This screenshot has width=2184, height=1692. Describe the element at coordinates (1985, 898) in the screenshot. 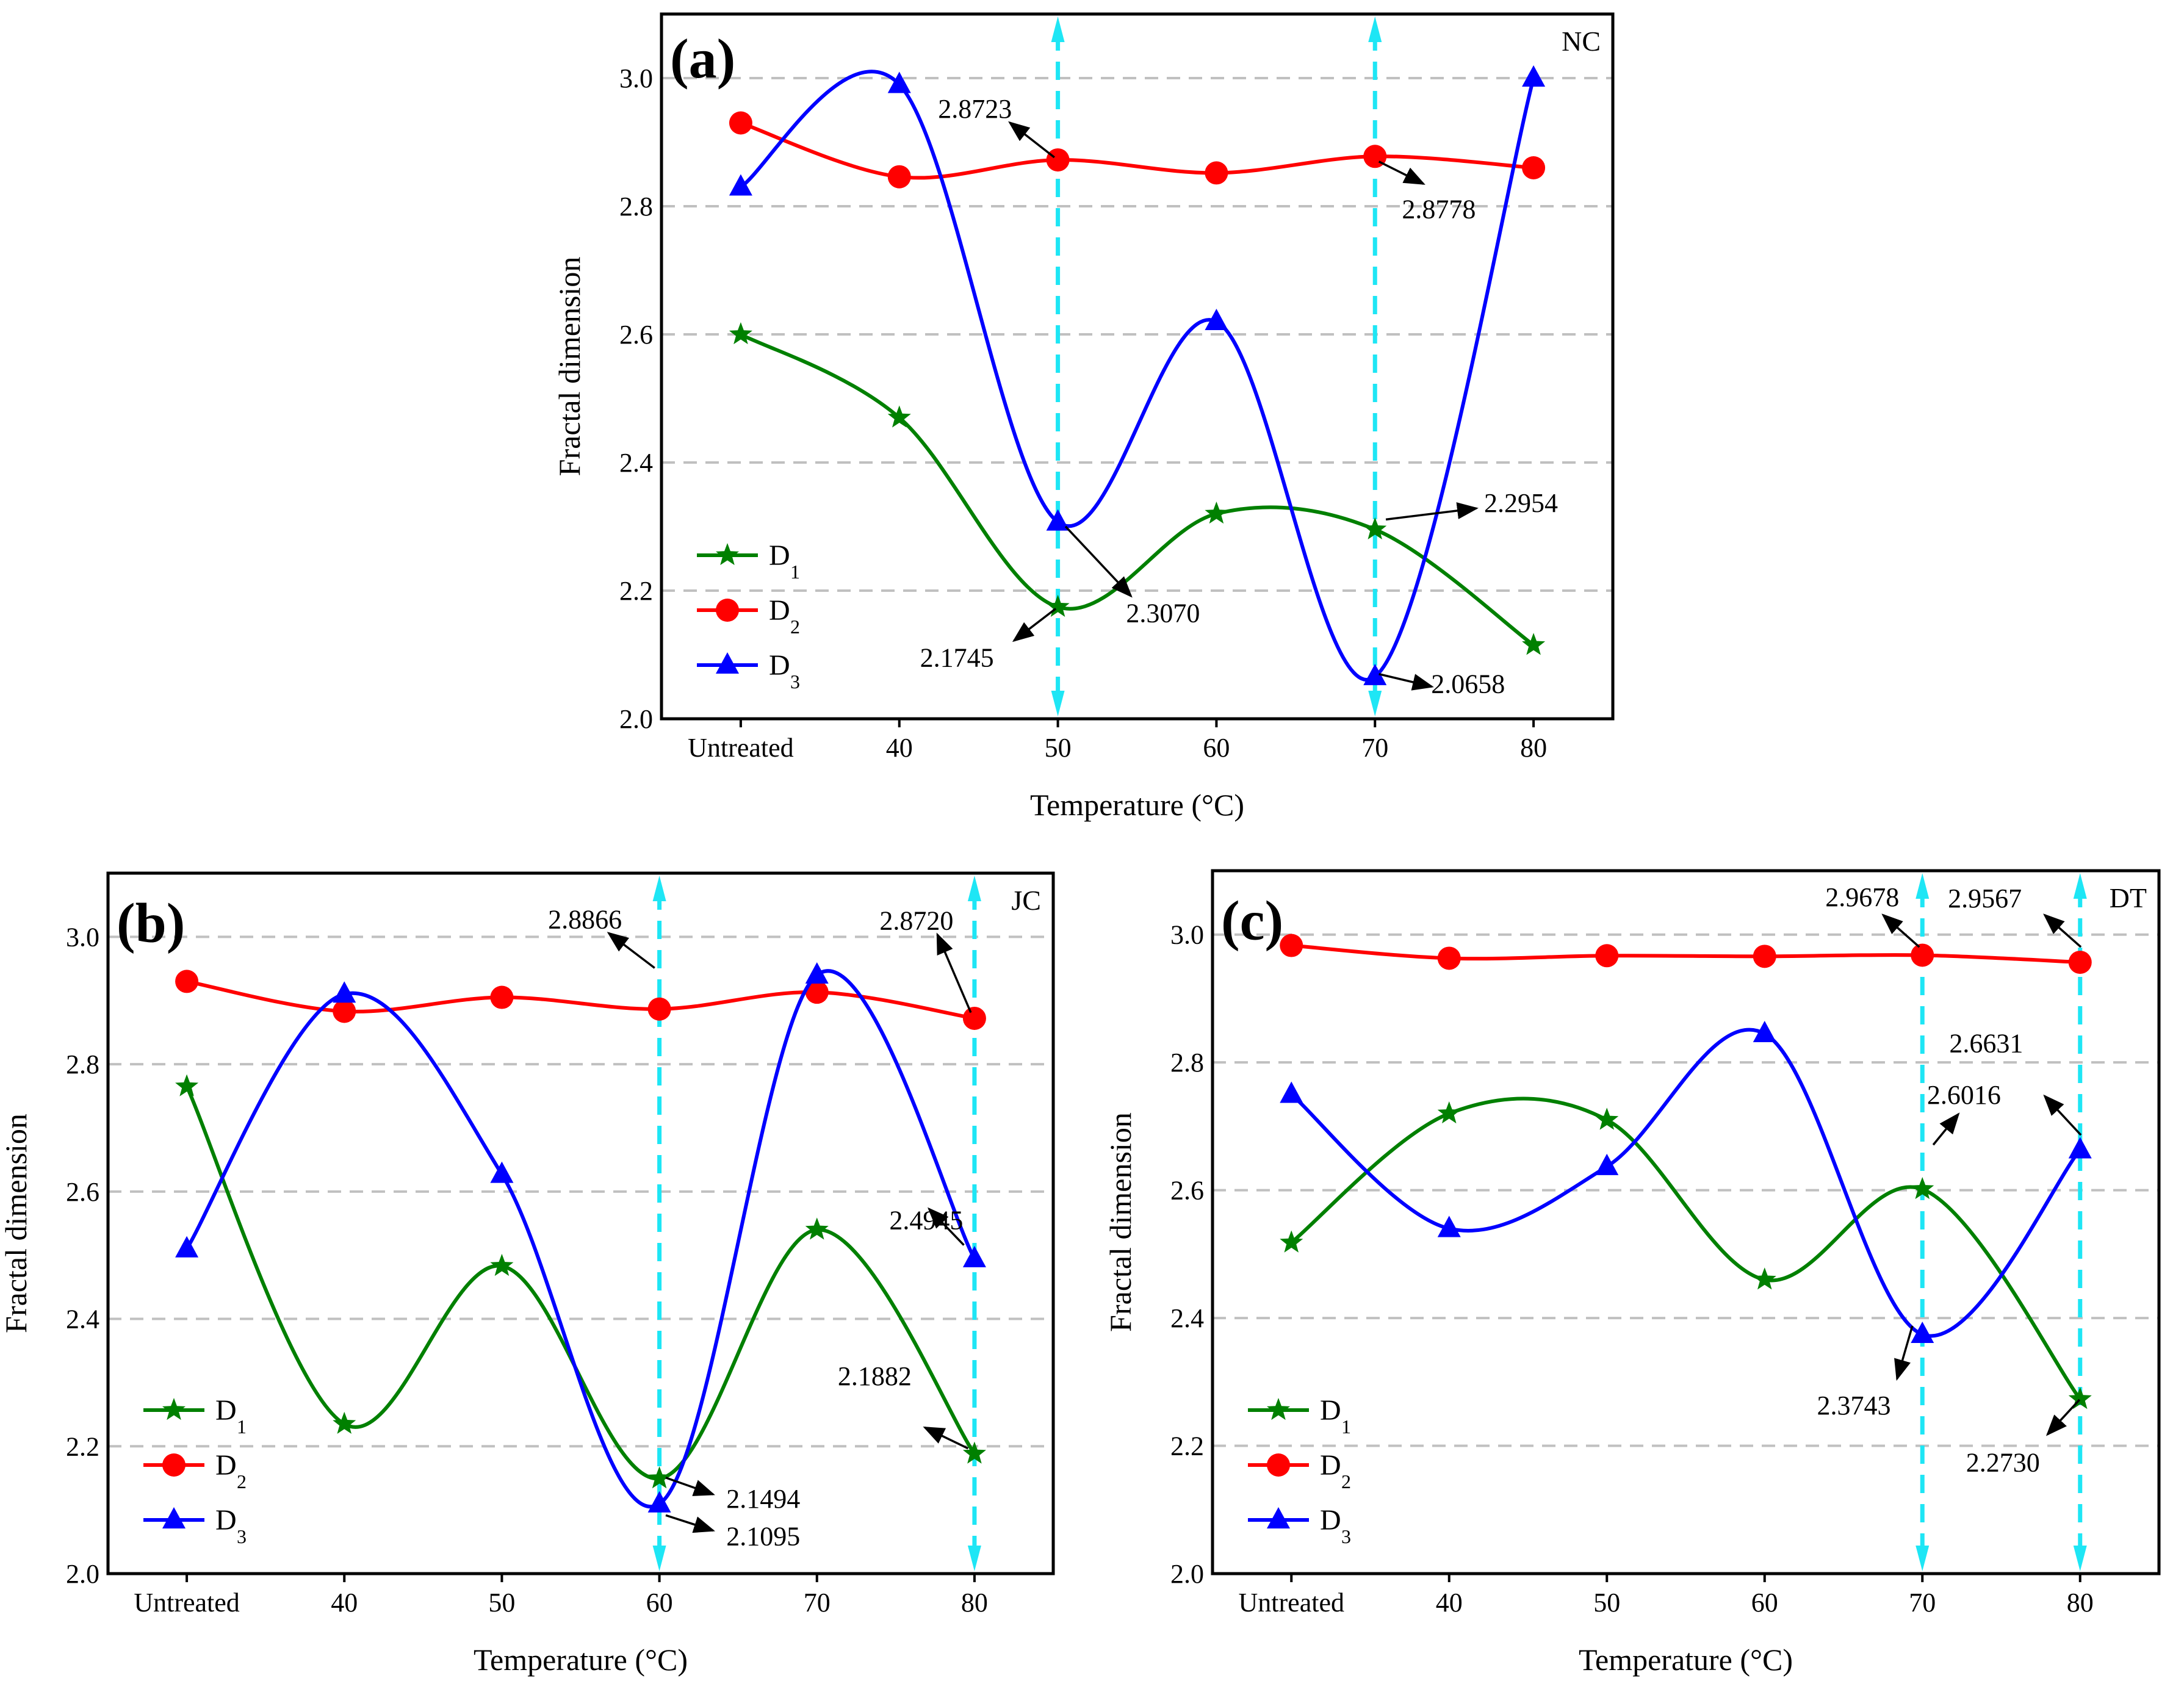

I see `annotation-label: 2.9567` at that location.